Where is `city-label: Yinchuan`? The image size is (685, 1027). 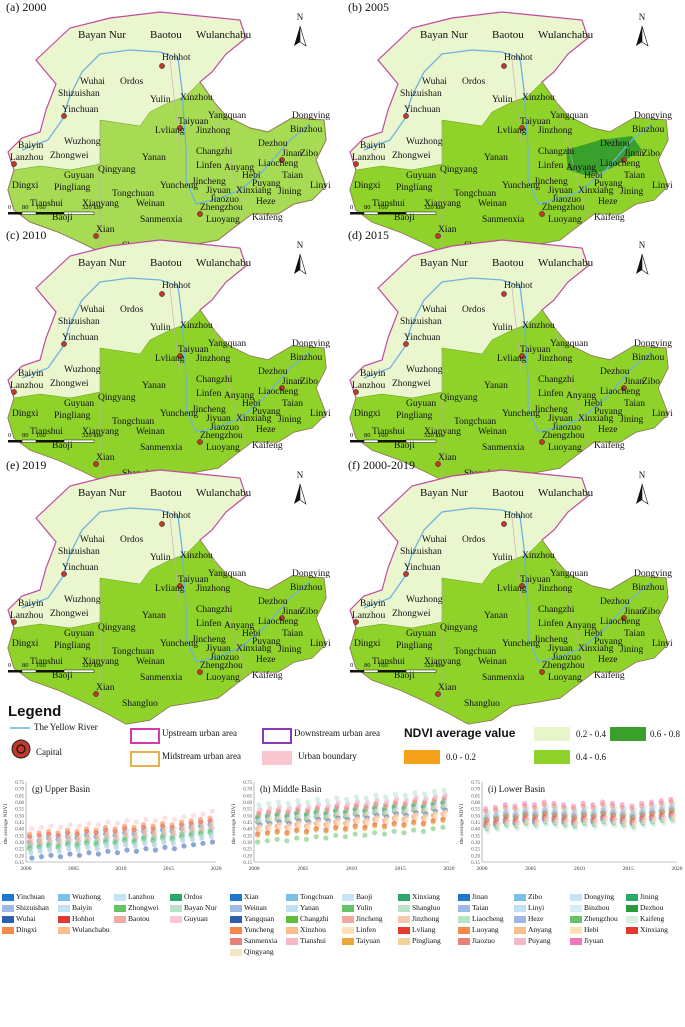
city-label: Yinchuan is located at coordinates (80, 110).